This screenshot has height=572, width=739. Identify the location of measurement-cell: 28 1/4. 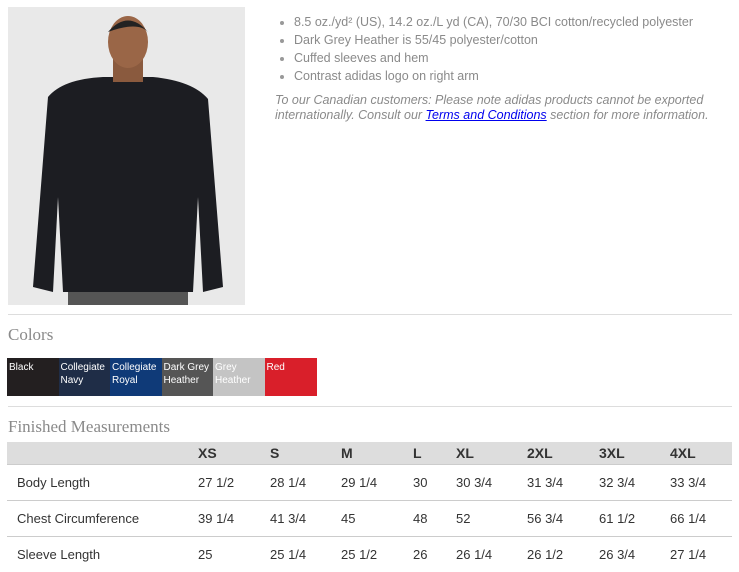
(305, 483).